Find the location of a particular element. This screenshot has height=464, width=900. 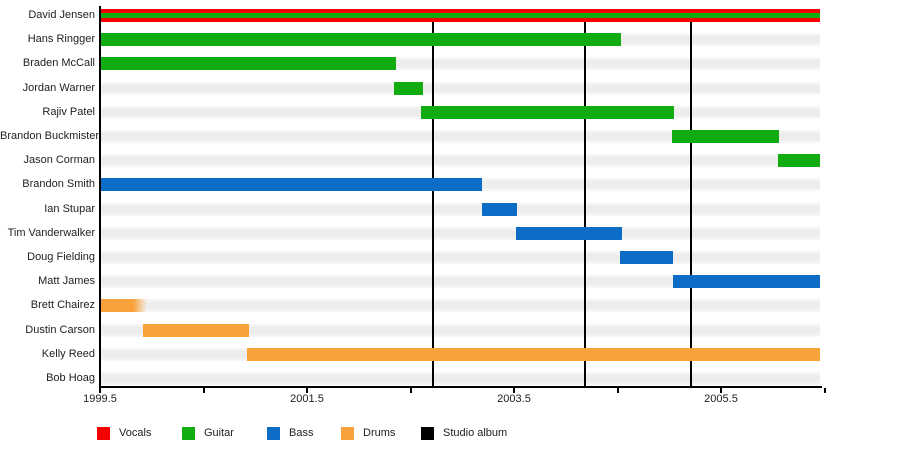

row-label: Rajiv Patel is located at coordinates (68, 111).